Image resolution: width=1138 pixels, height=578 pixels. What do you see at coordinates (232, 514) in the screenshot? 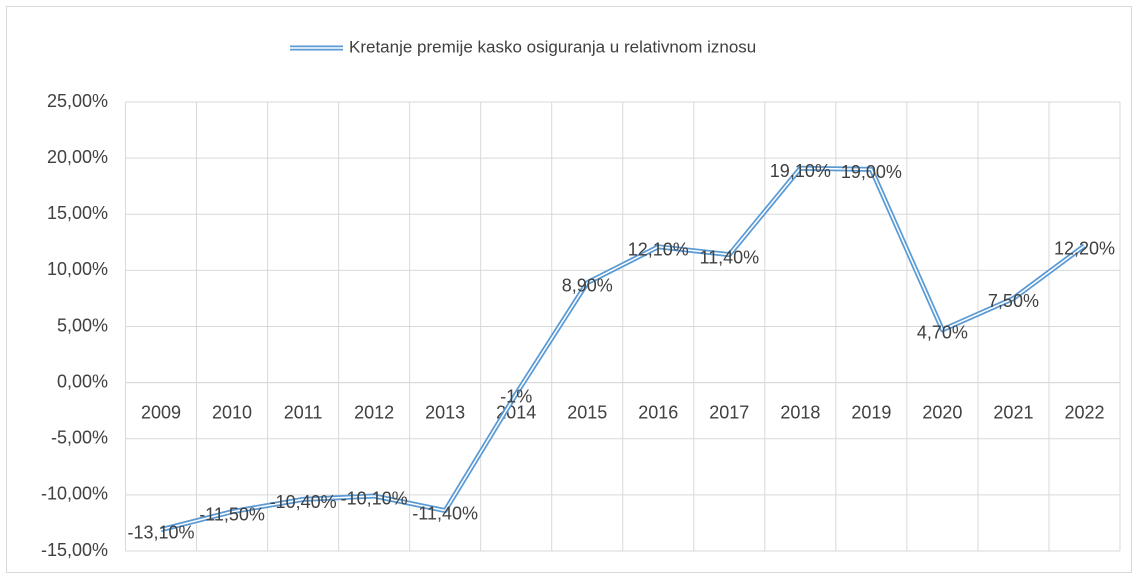
I see `data-label: -11,50%` at bounding box center [232, 514].